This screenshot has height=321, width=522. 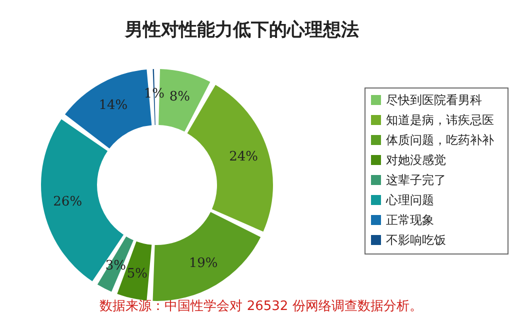 What do you see at coordinates (410, 220) in the screenshot?
I see `legend-label: 正常现象` at bounding box center [410, 220].